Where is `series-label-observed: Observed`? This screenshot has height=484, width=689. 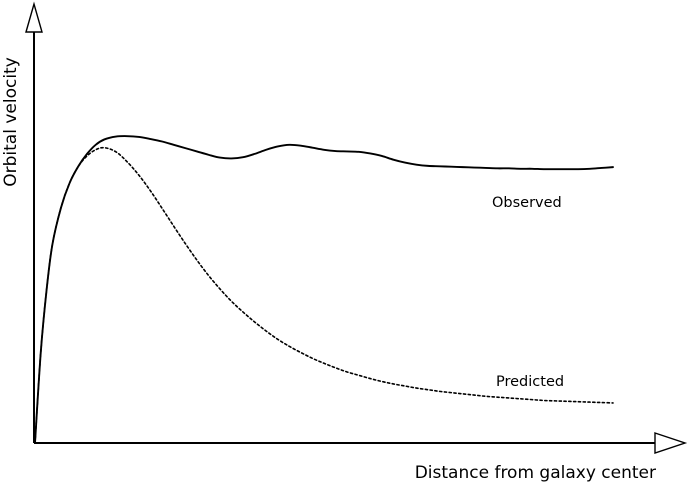 series-label-observed: Observed is located at coordinates (527, 203).